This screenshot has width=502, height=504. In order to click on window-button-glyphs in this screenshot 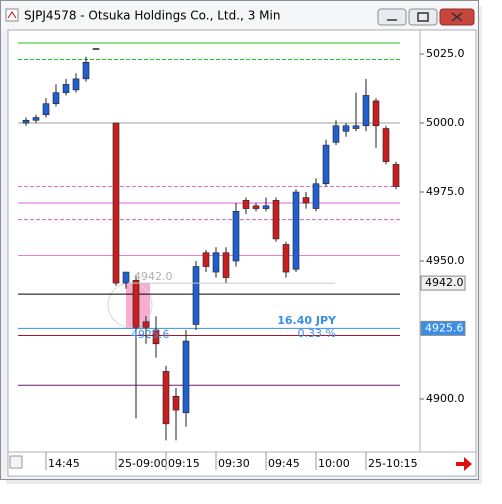, I will do `click(425, 17)`.